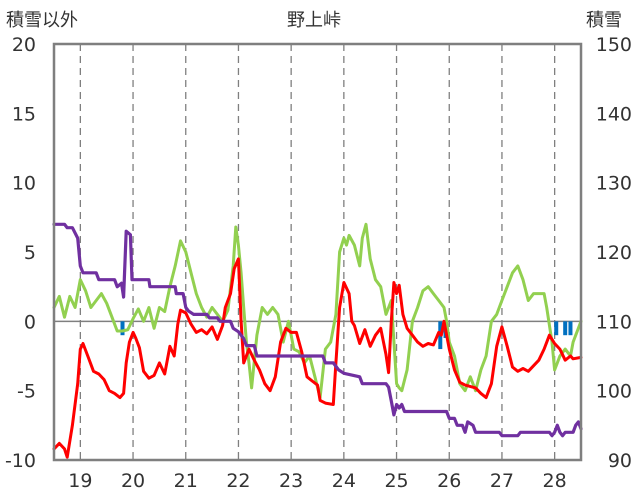 The width and height of the screenshot is (636, 501). What do you see at coordinates (24, 45) in the screenshot?
I see `left-tick-label: 20` at bounding box center [24, 45].